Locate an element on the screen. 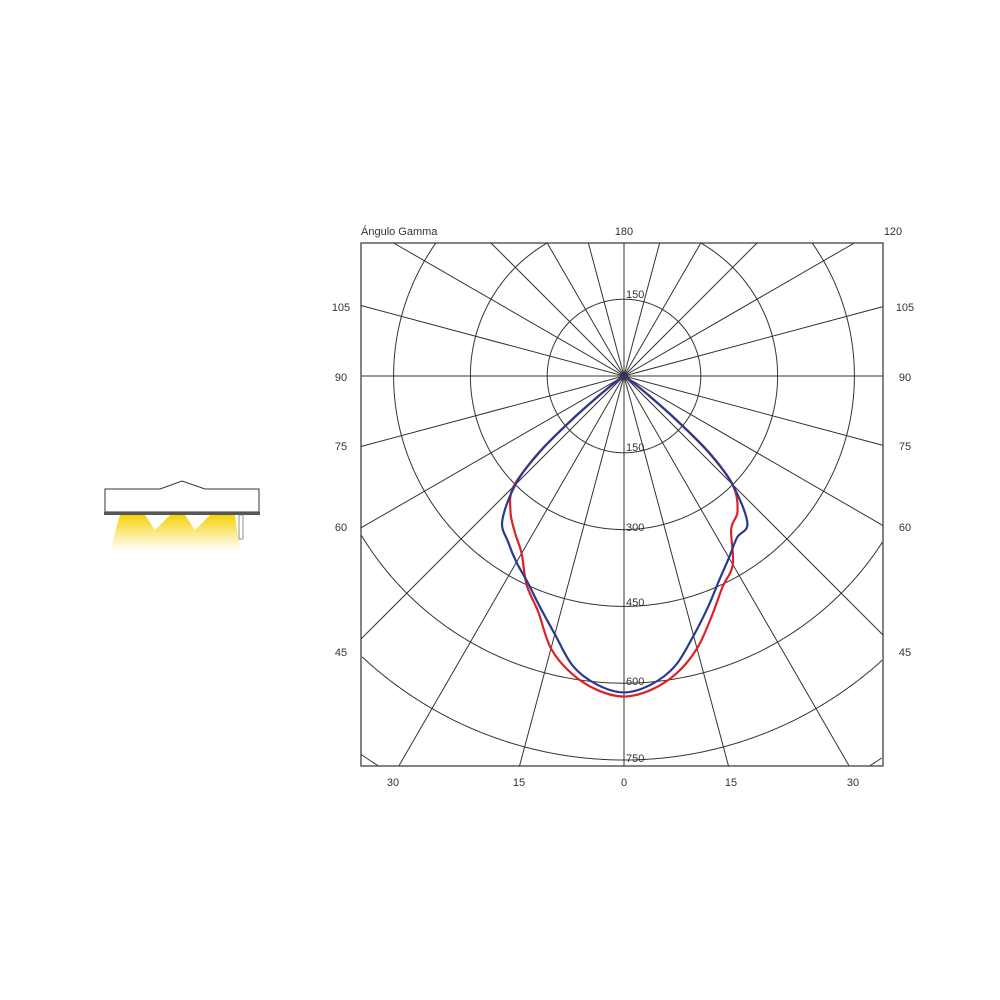 This screenshot has height=1000, width=1000. left-angle-labels: 105 90 75 60 45 is located at coordinates (341, 480).